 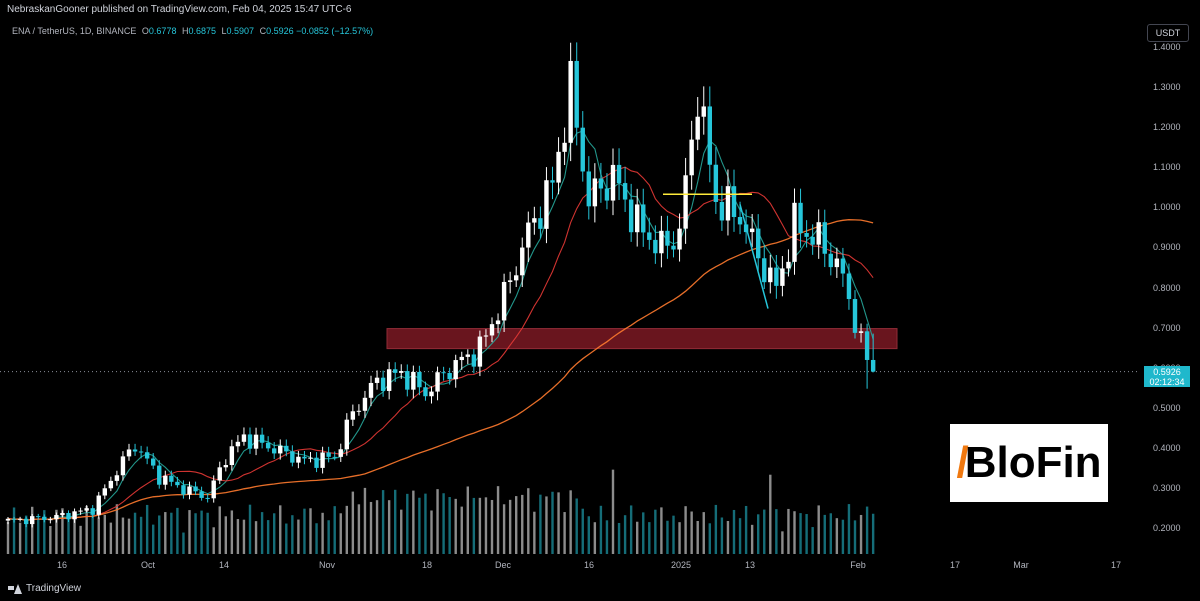 What do you see at coordinates (74, 31) in the screenshot?
I see `symbol-label: ENA / TetherUS, 1D, BINANCE` at bounding box center [74, 31].